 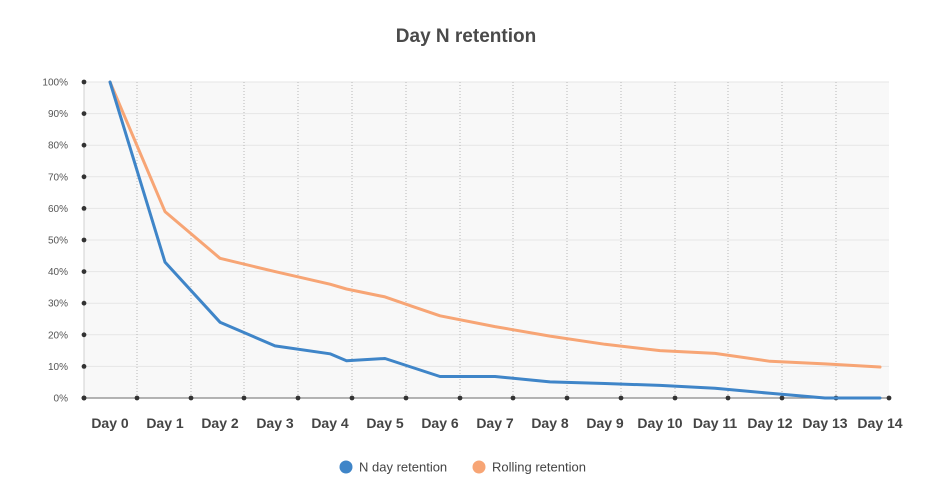 I want to click on legend-item: N day retention, so click(x=393, y=467).